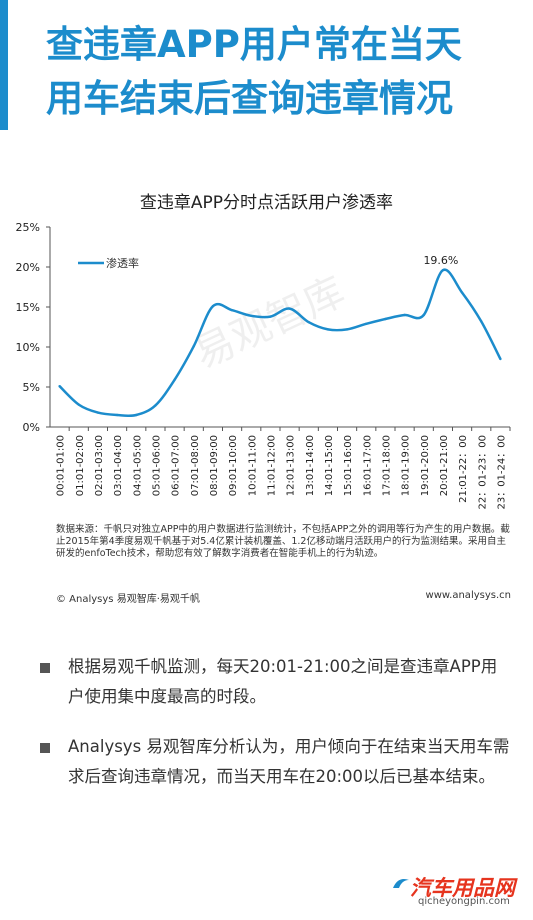 Image resolution: width=533 pixels, height=920 pixels. I want to click on chart-title: 查违章APP分时点活跃用户渗透率, so click(266, 203).